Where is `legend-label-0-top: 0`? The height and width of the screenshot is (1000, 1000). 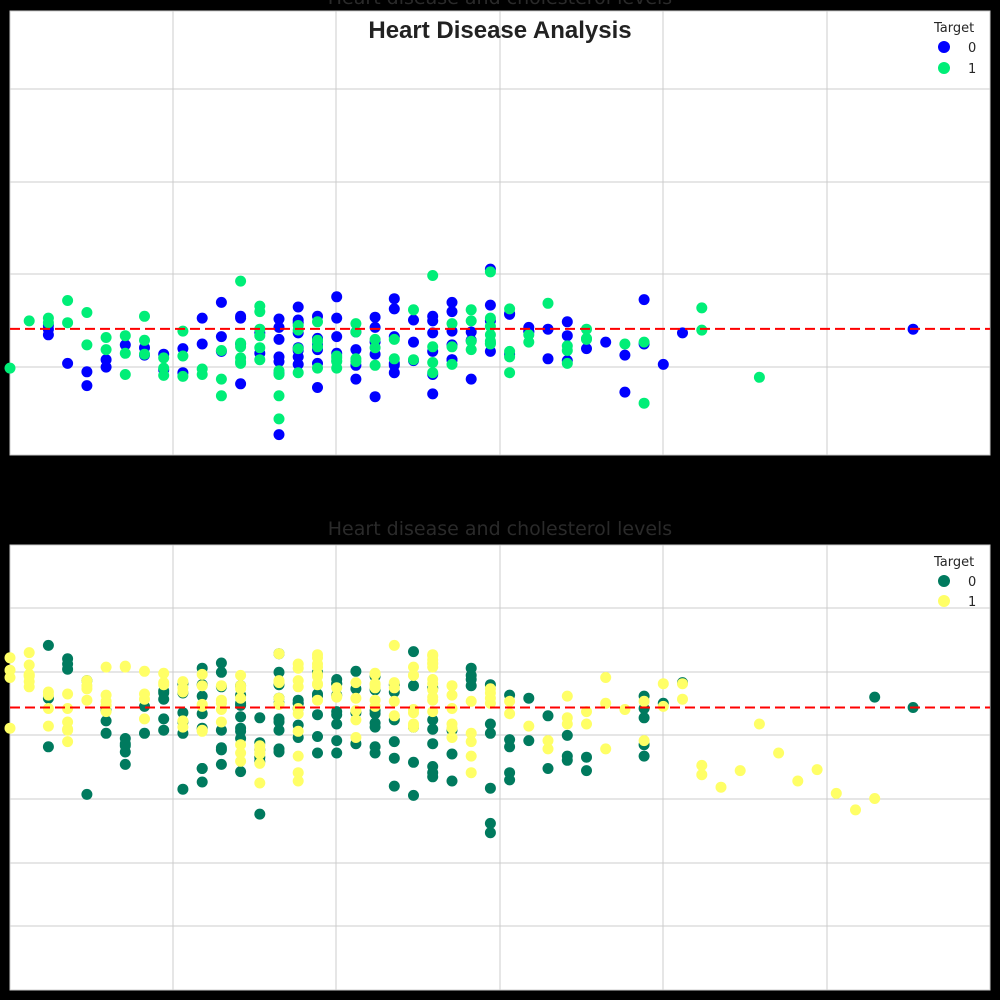
legend-label-0-top: 0 is located at coordinates (972, 48).